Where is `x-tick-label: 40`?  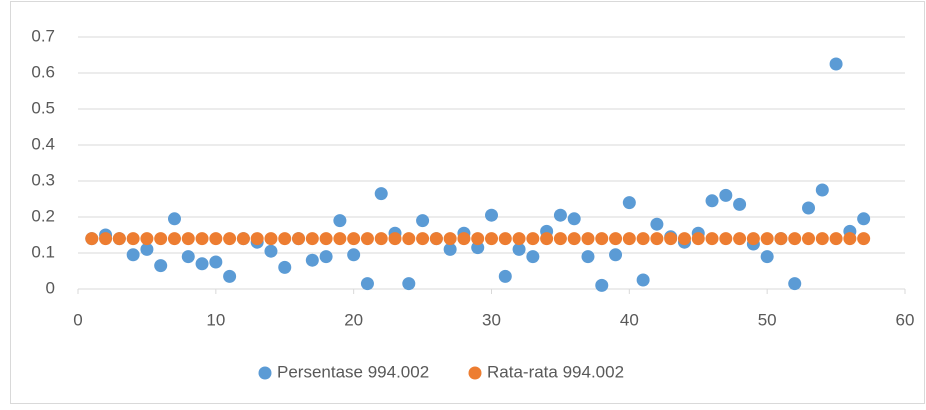
x-tick-label: 40 is located at coordinates (629, 319).